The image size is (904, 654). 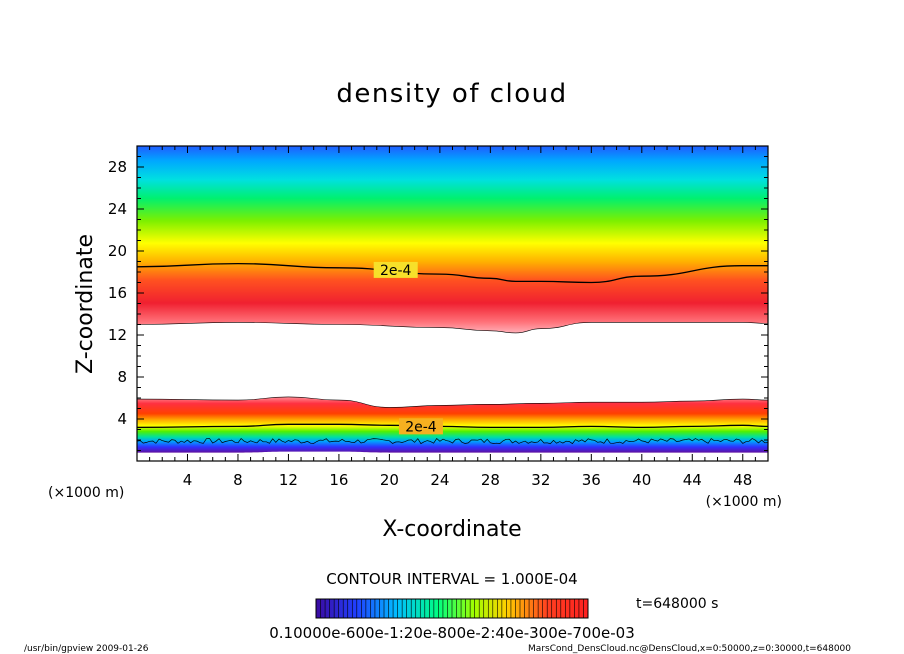 I want to click on lower-top-contour, so click(x=452, y=402).